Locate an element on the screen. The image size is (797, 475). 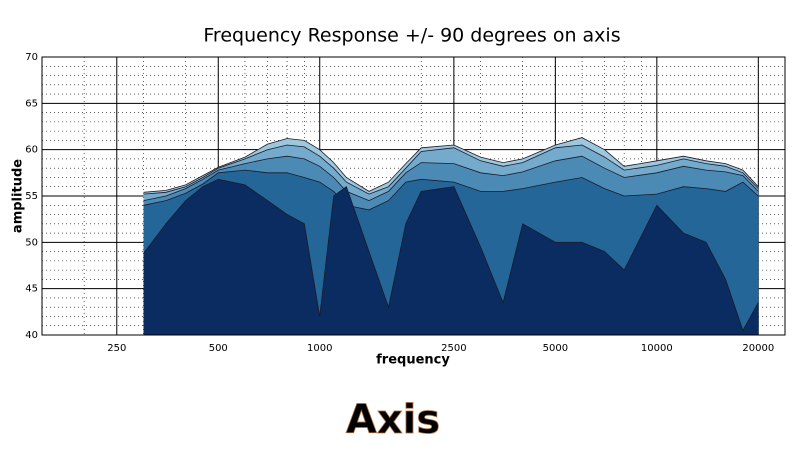
y-tick-label: 55 is located at coordinates (31, 196).